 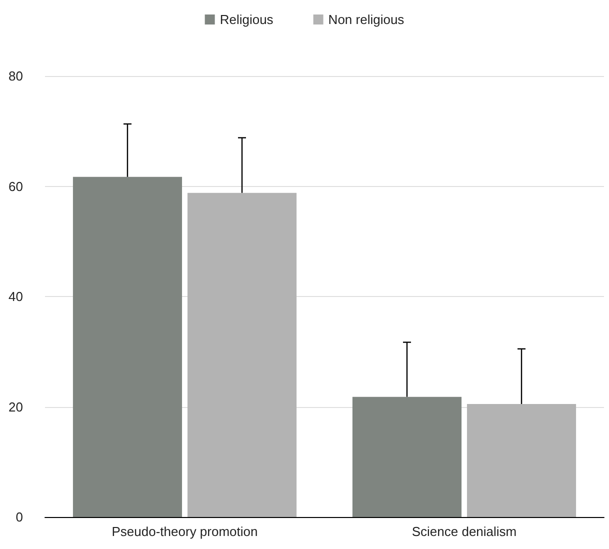 I want to click on y-tick-label: 20, so click(x=15, y=406).